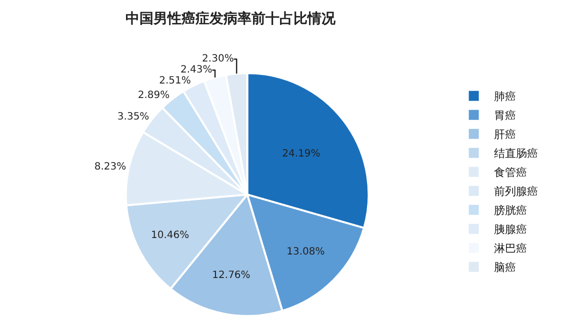 This screenshot has height=326, width=576. Describe the element at coordinates (510, 249) in the screenshot. I see `legend-label: 淋巴癌` at that location.